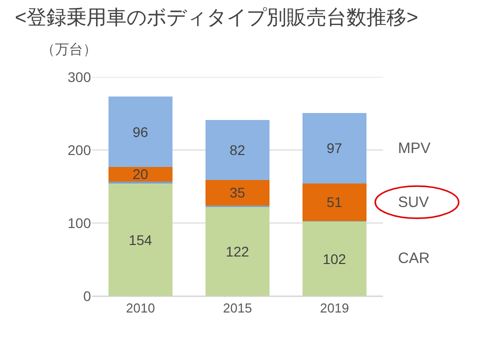 The width and height of the screenshot is (494, 341). Describe the element at coordinates (80, 222) in the screenshot. I see `y-tick-label: 100` at that location.